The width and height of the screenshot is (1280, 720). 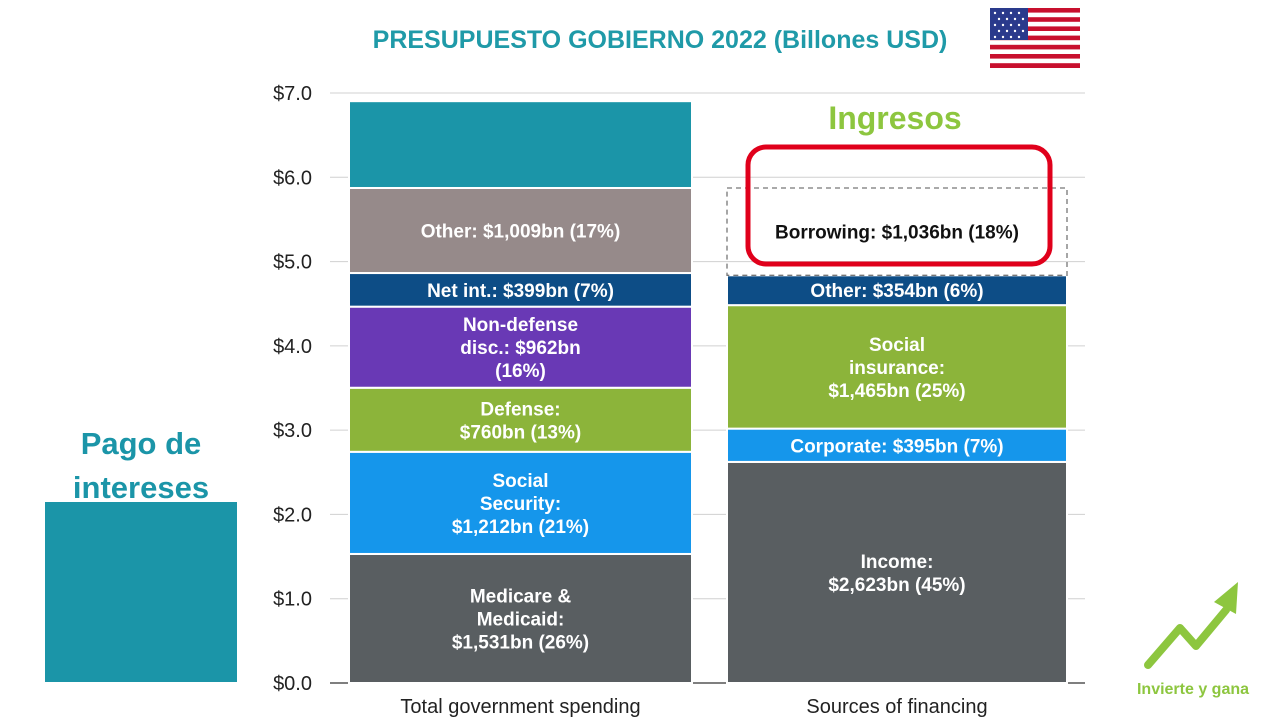 I want to click on pago-line-2: intereses, so click(x=141, y=487).